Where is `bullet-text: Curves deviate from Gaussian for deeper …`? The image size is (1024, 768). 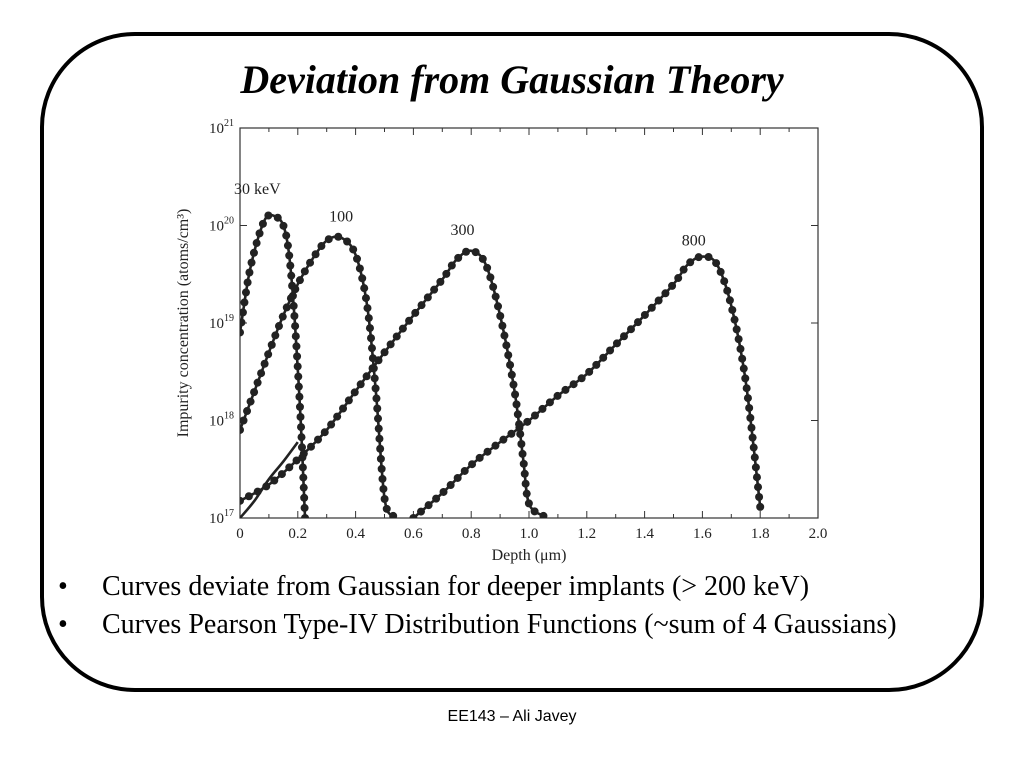
bullet-text: Curves deviate from Gaussian for deeper … is located at coordinates (456, 586).